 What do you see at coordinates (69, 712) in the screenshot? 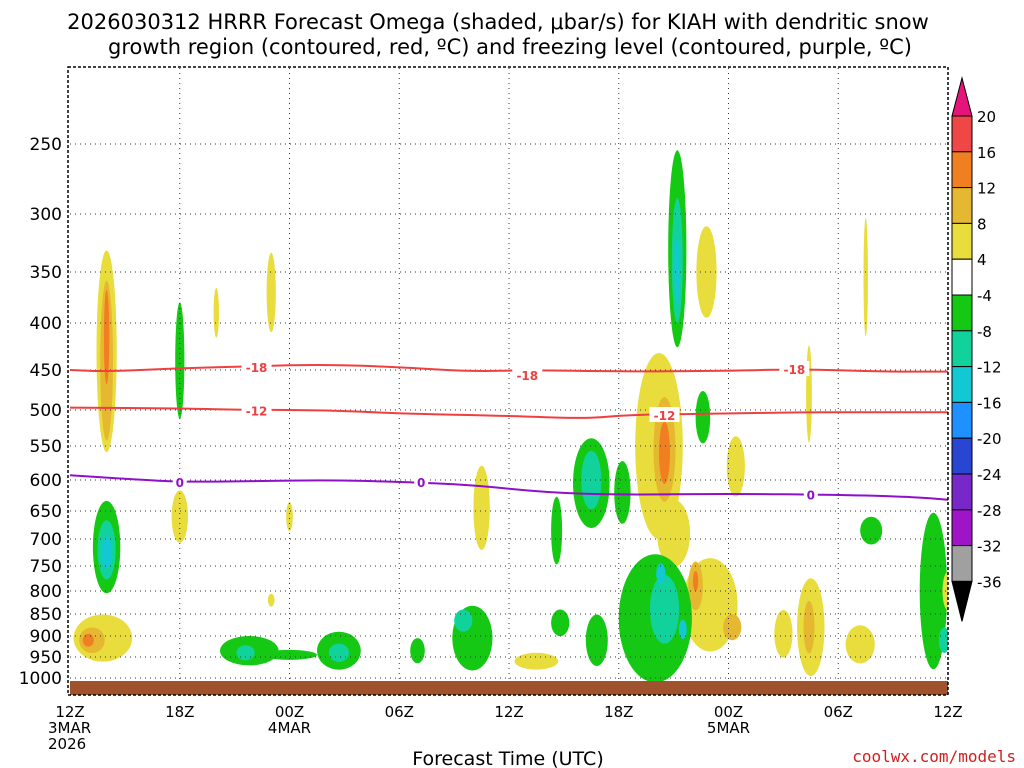
I see `x-tick-0-line-0: 12Z` at bounding box center [69, 712].